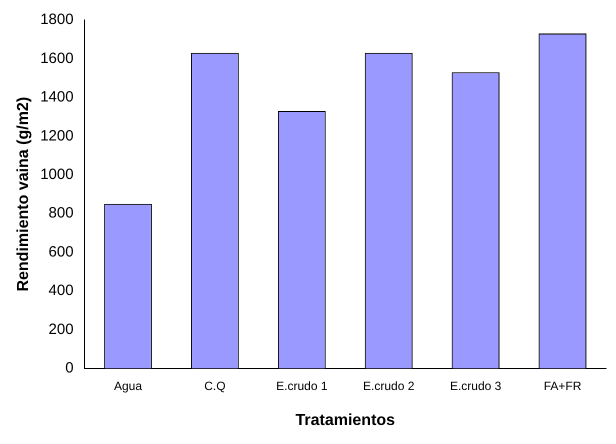 The image size is (616, 444). What do you see at coordinates (61, 329) in the screenshot?
I see `y-tick-label: 200` at bounding box center [61, 329].